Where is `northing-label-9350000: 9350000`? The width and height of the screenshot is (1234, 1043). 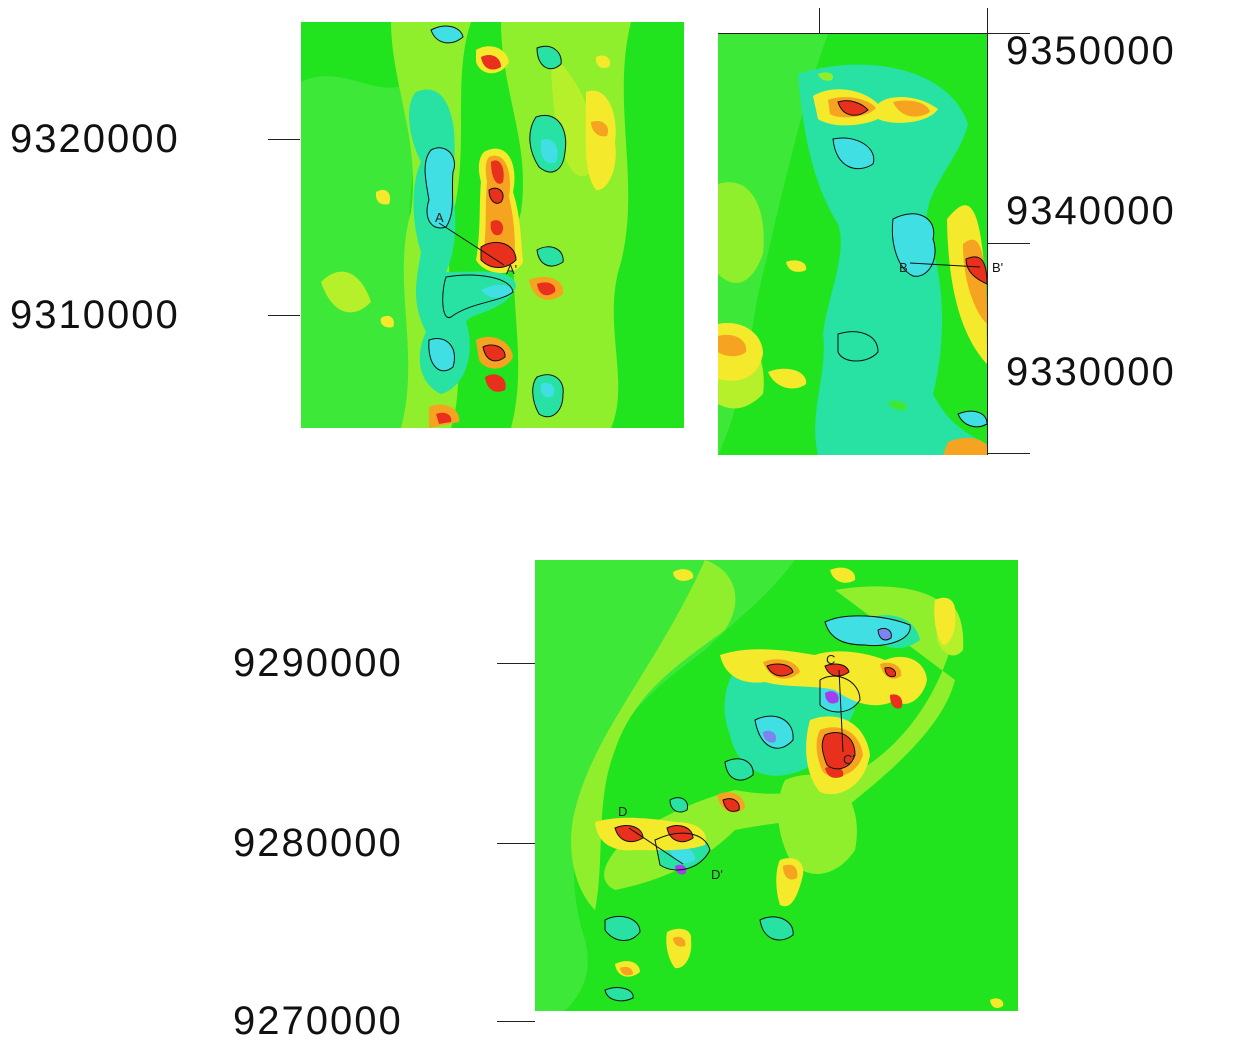
northing-label-9350000: 9350000 is located at coordinates (1091, 51).